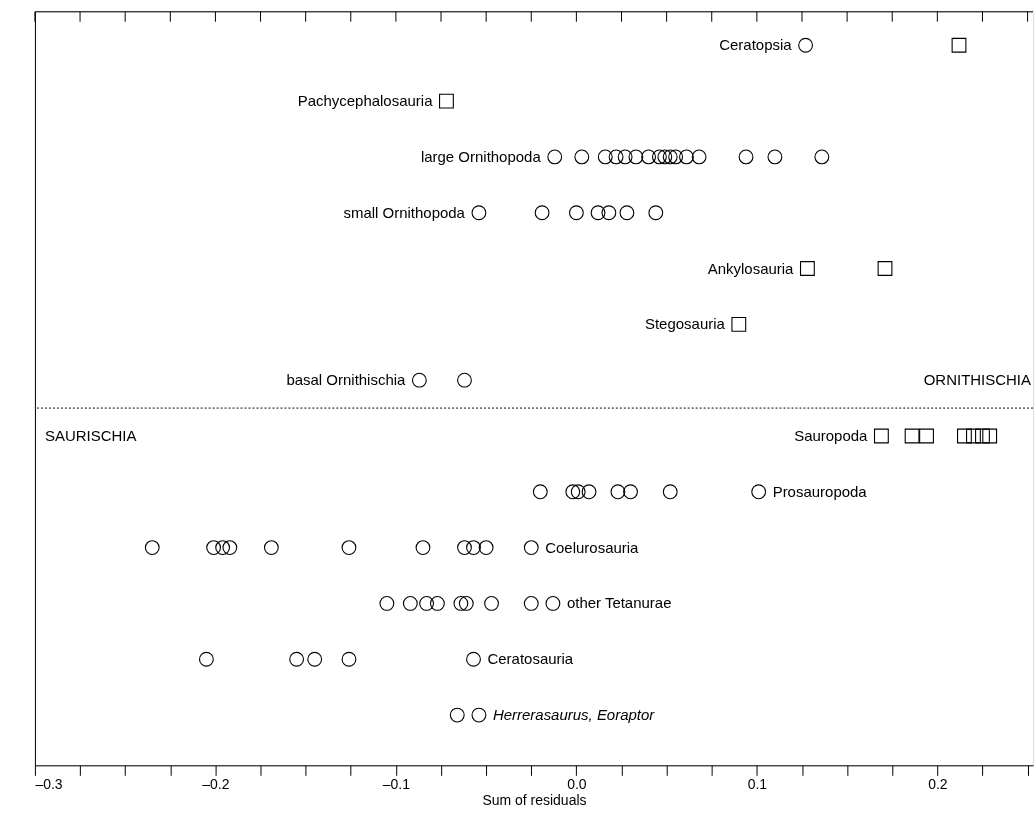 The image size is (1036, 834). Describe the element at coordinates (831, 435) in the screenshot. I see `y-tick-label: Sauropoda` at that location.